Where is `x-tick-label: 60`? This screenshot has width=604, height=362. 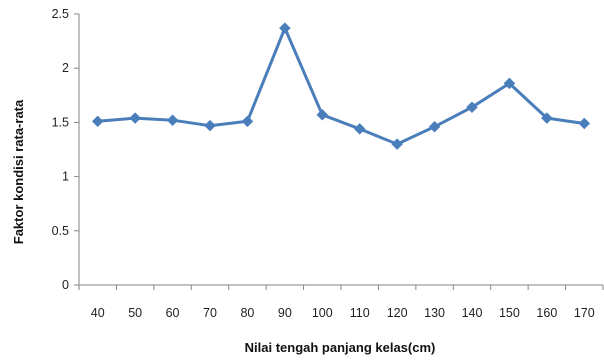
x-tick-label: 60 is located at coordinates (173, 313).